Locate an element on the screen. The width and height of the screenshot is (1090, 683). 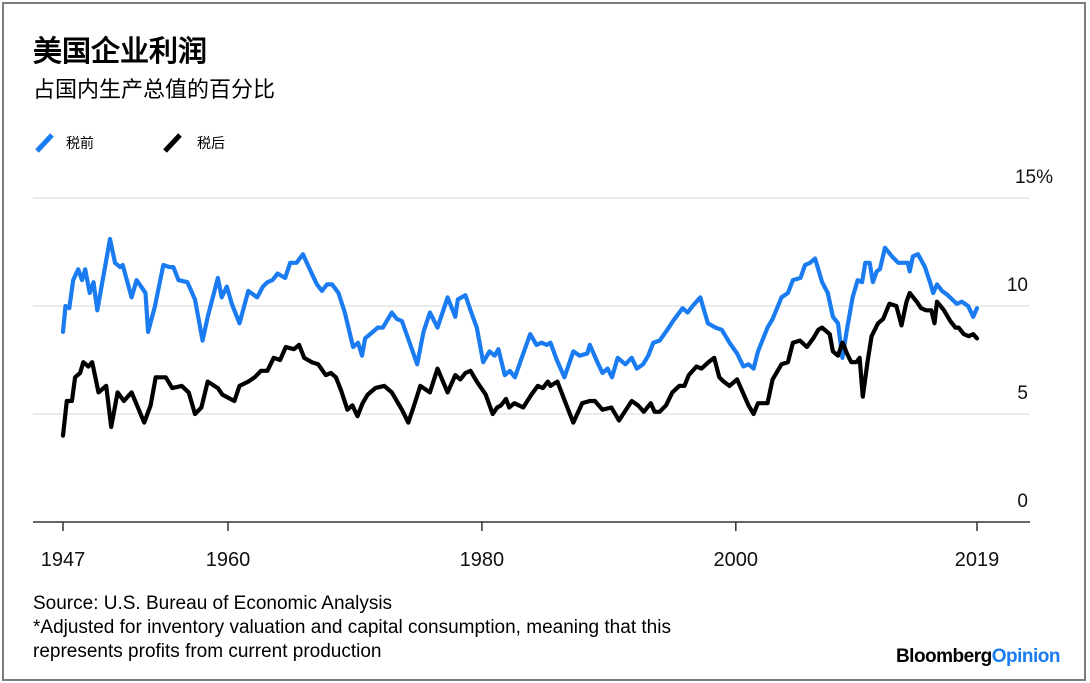
y-tick-label: 0 is located at coordinates (1022, 501).